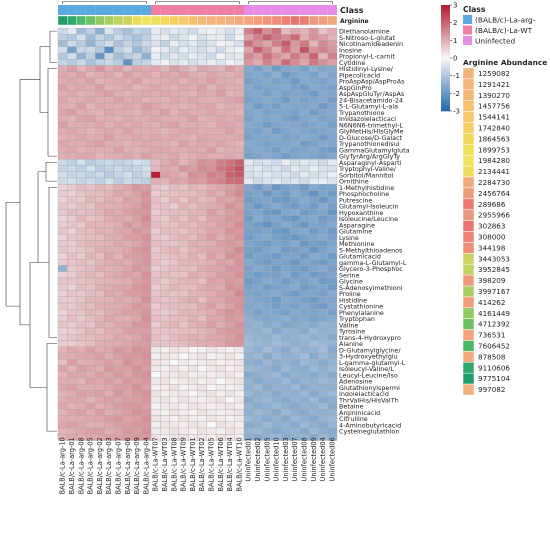 This screenshot has width=550, height=549. What do you see at coordinates (364, 394) in the screenshot?
I see `row-label: Indolelacticacid` at bounding box center [364, 394].